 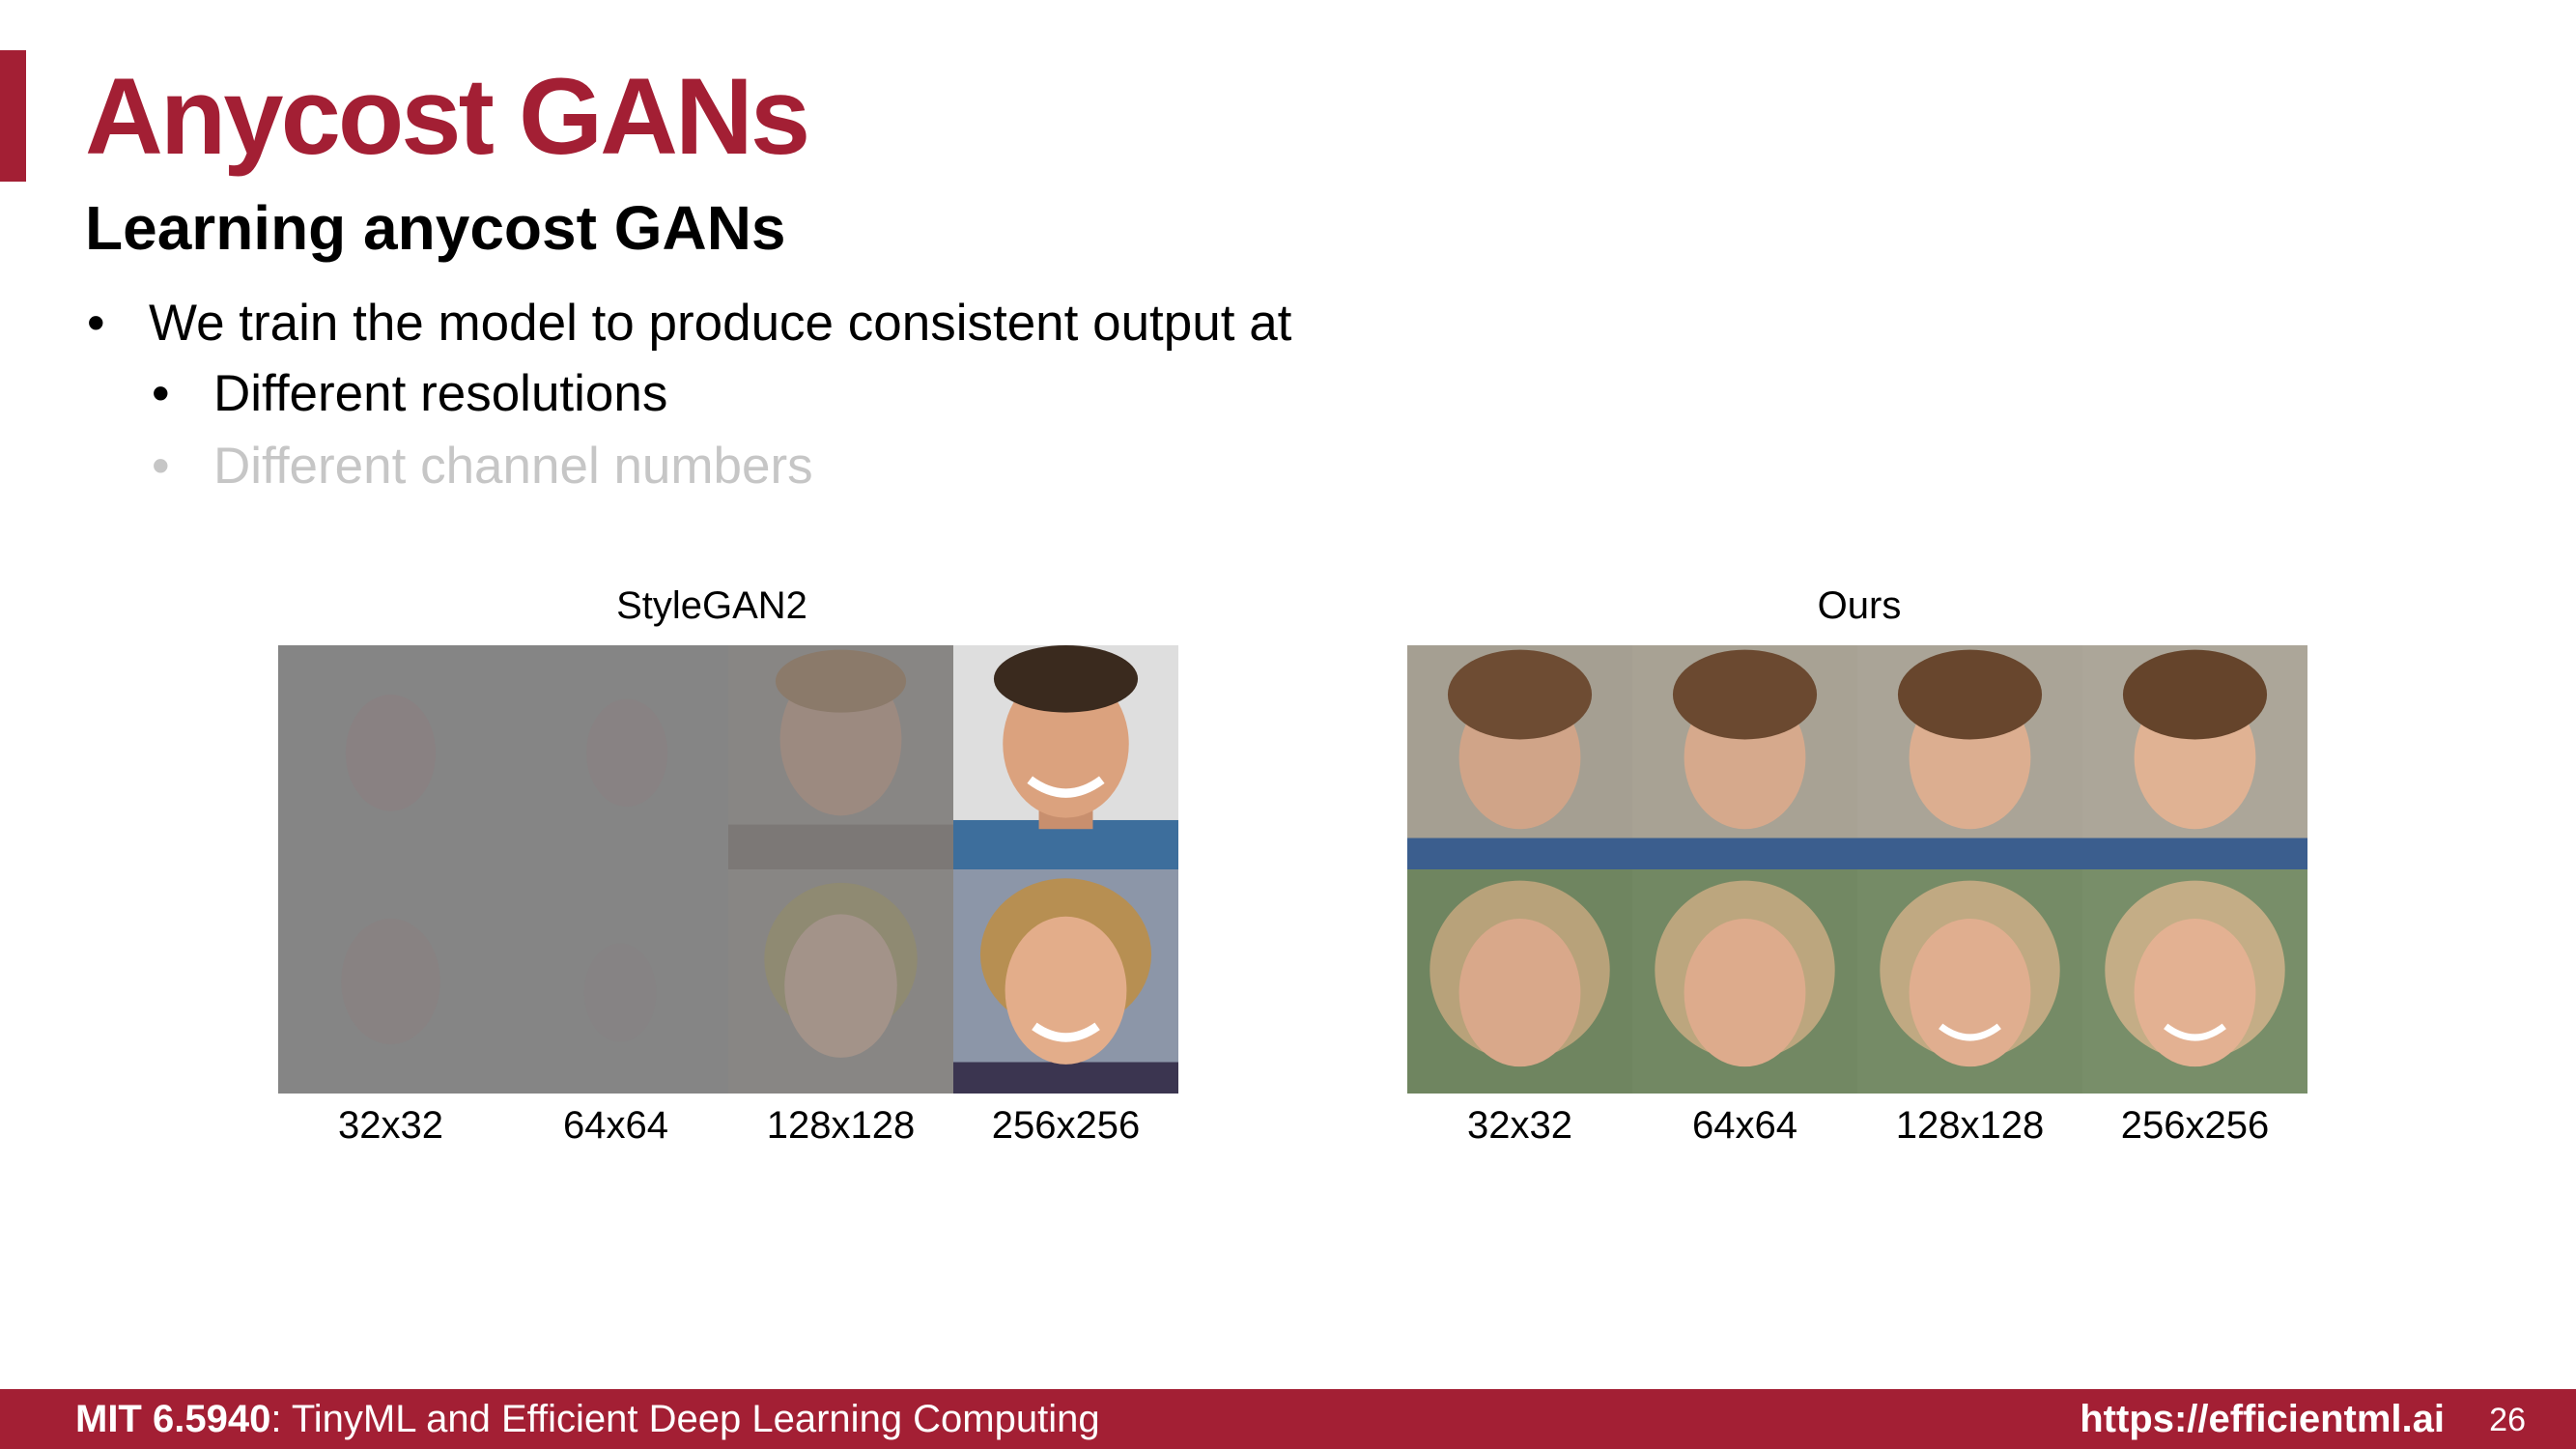 I want to click on title-accent-bar, so click(x=13, y=116).